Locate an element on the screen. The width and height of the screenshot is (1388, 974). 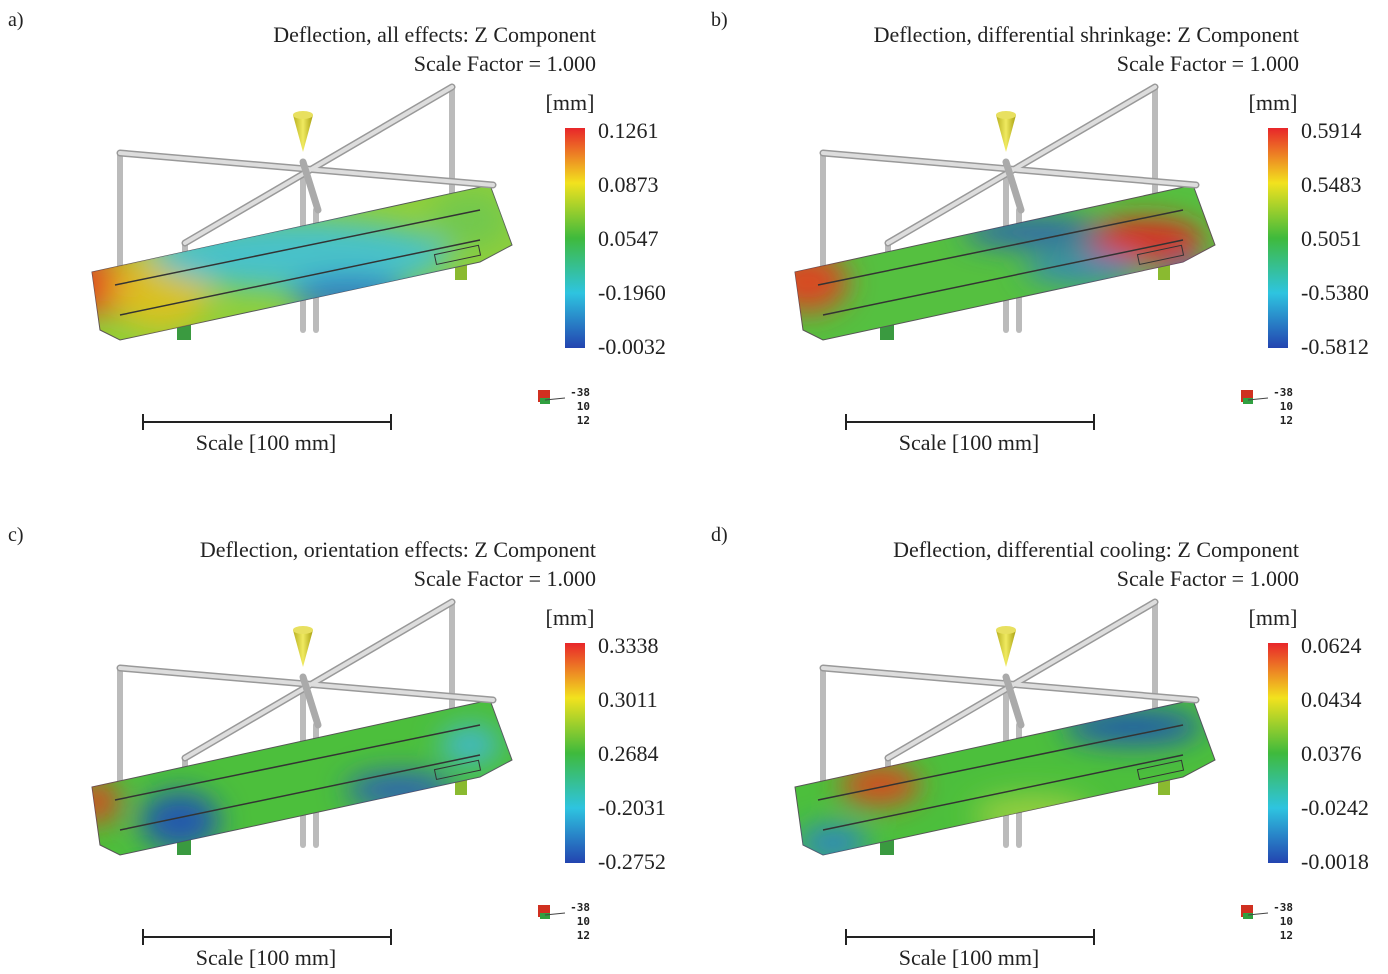
legend-value: -0.5812 is located at coordinates (1335, 346).